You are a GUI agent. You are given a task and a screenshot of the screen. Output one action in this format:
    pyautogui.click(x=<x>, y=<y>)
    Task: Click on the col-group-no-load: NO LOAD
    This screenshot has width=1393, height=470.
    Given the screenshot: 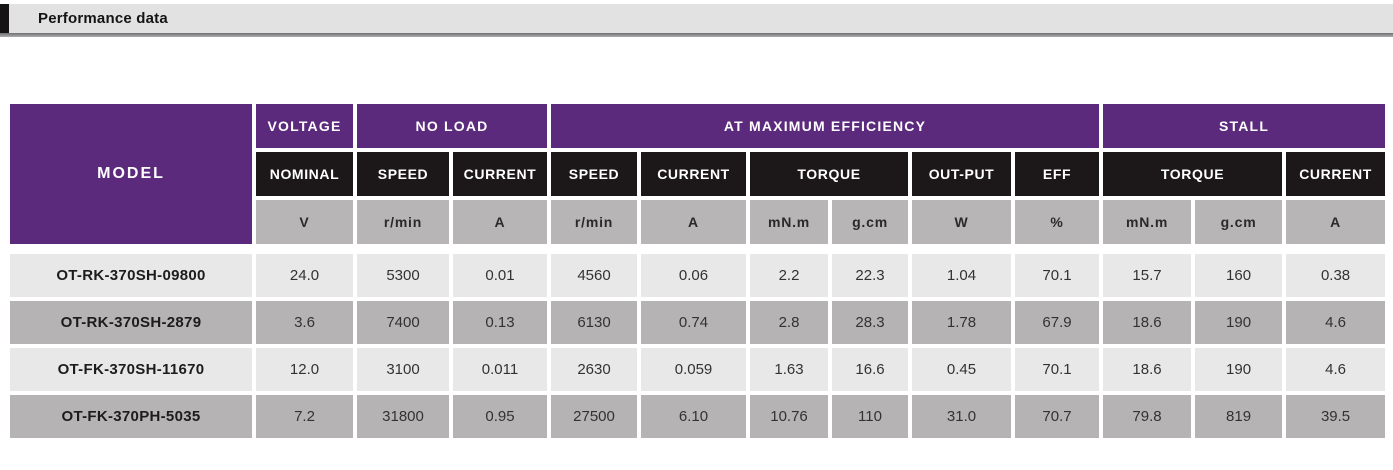 What is the action you would take?
    pyautogui.click(x=452, y=126)
    